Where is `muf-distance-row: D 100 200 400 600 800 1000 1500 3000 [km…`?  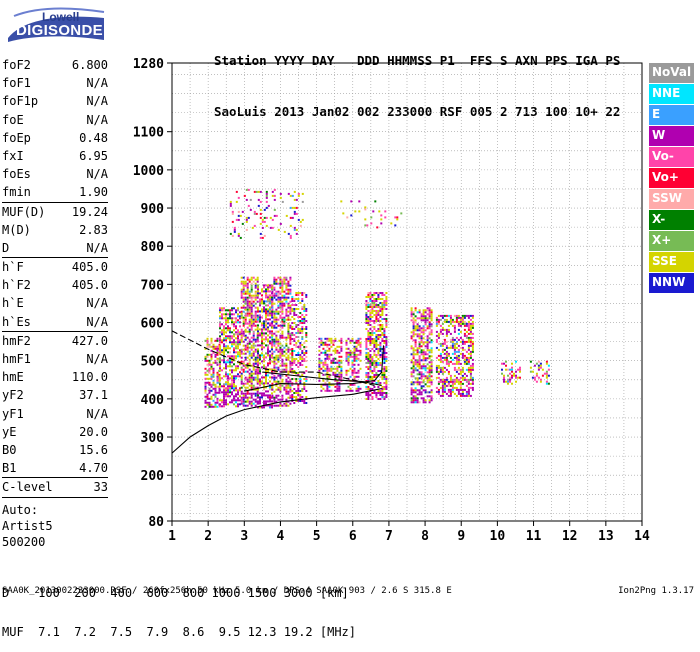
muf-distance-row: D 100 200 400 600 800 1000 1500 3000 [km… is located at coordinates (175, 593).